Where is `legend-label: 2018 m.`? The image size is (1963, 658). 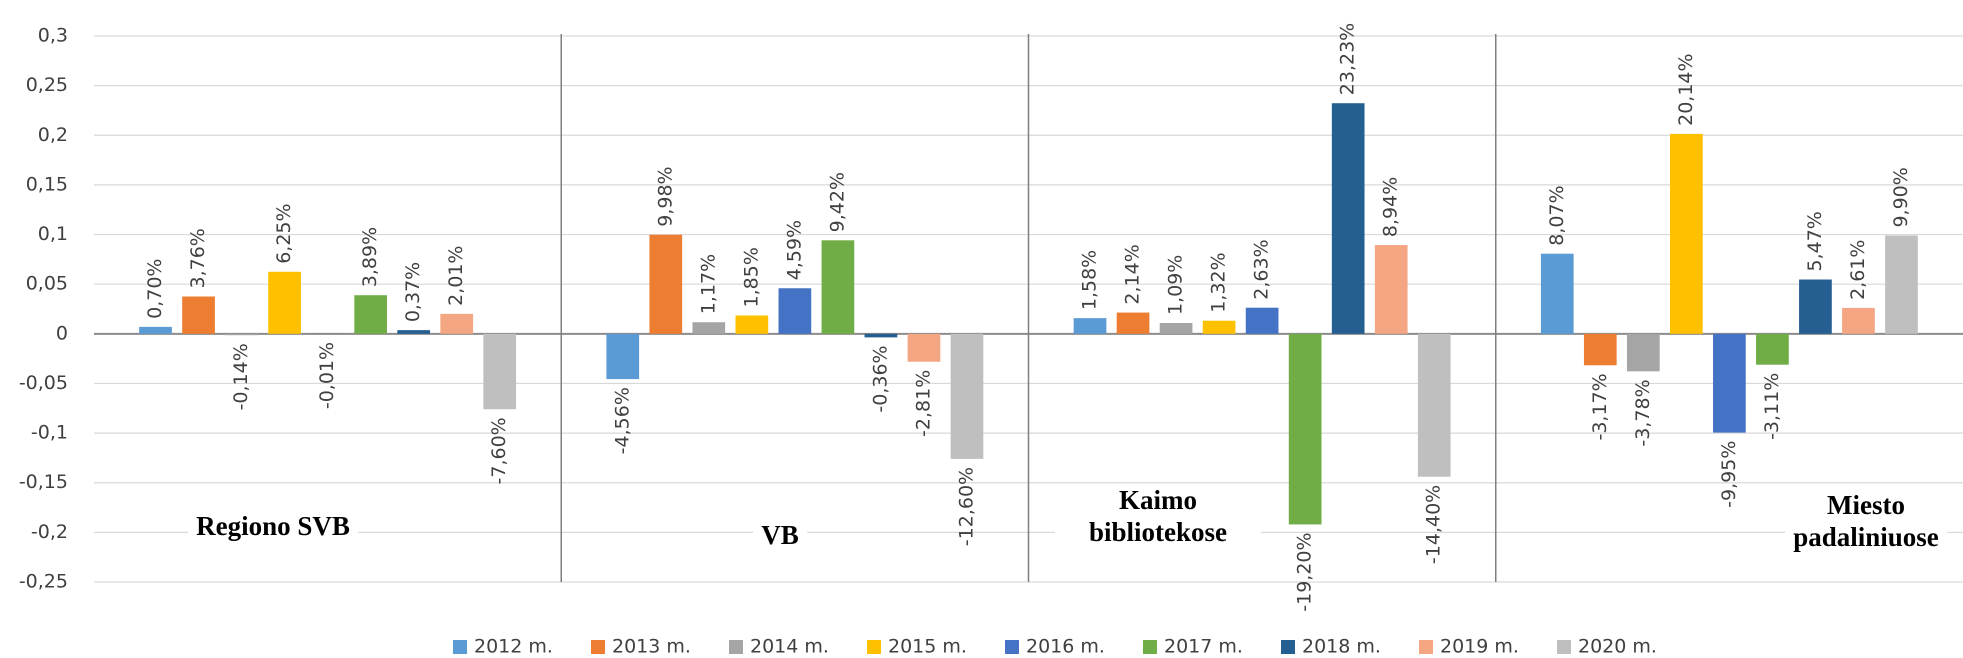
legend-label: 2018 m. is located at coordinates (1341, 647).